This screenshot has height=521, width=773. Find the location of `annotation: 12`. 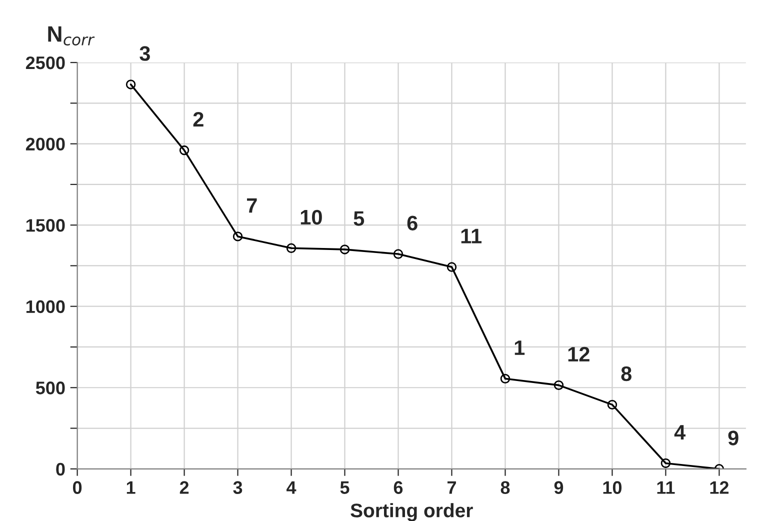

annotation: 12 is located at coordinates (579, 354).